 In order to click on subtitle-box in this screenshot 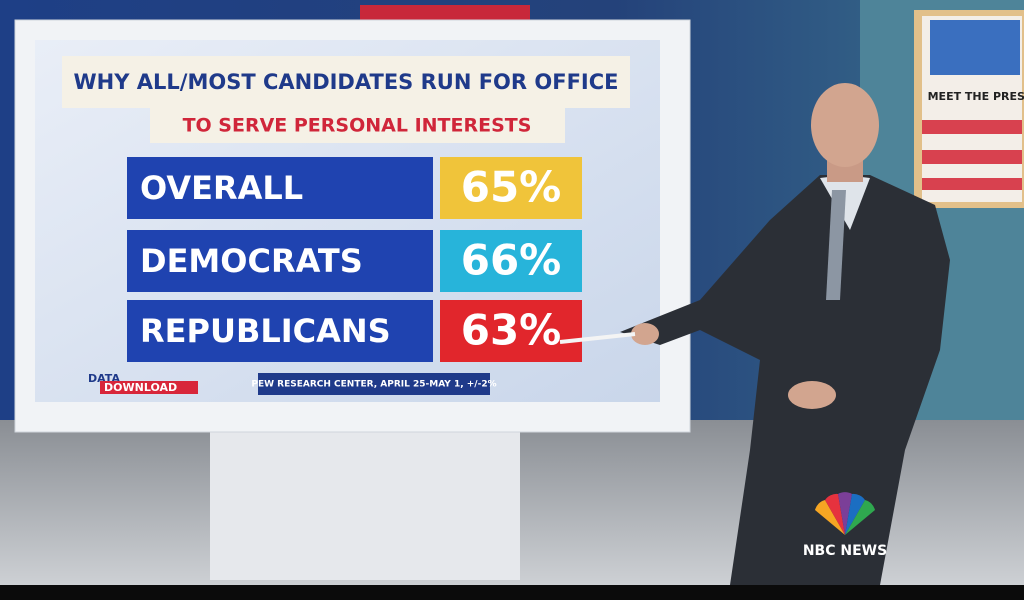, I will do `click(357, 125)`.